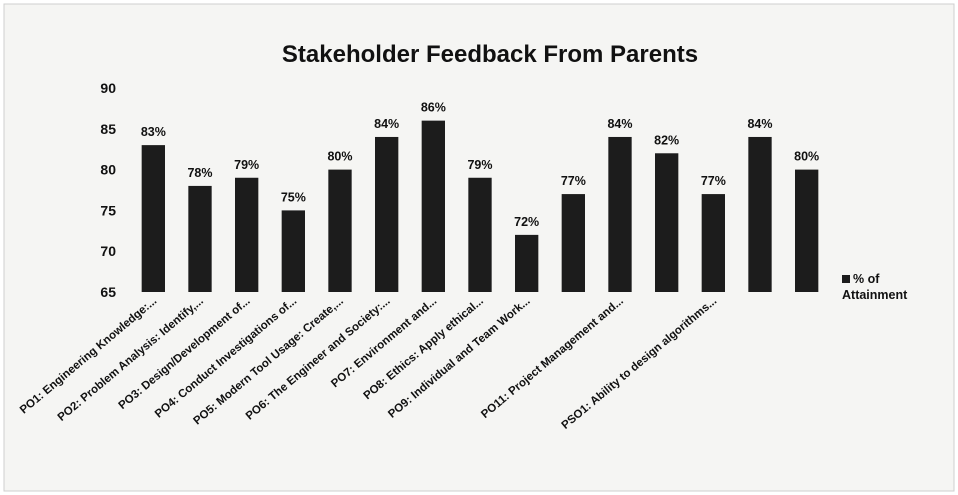  What do you see at coordinates (526, 222) in the screenshot?
I see `data-label: 72%` at bounding box center [526, 222].